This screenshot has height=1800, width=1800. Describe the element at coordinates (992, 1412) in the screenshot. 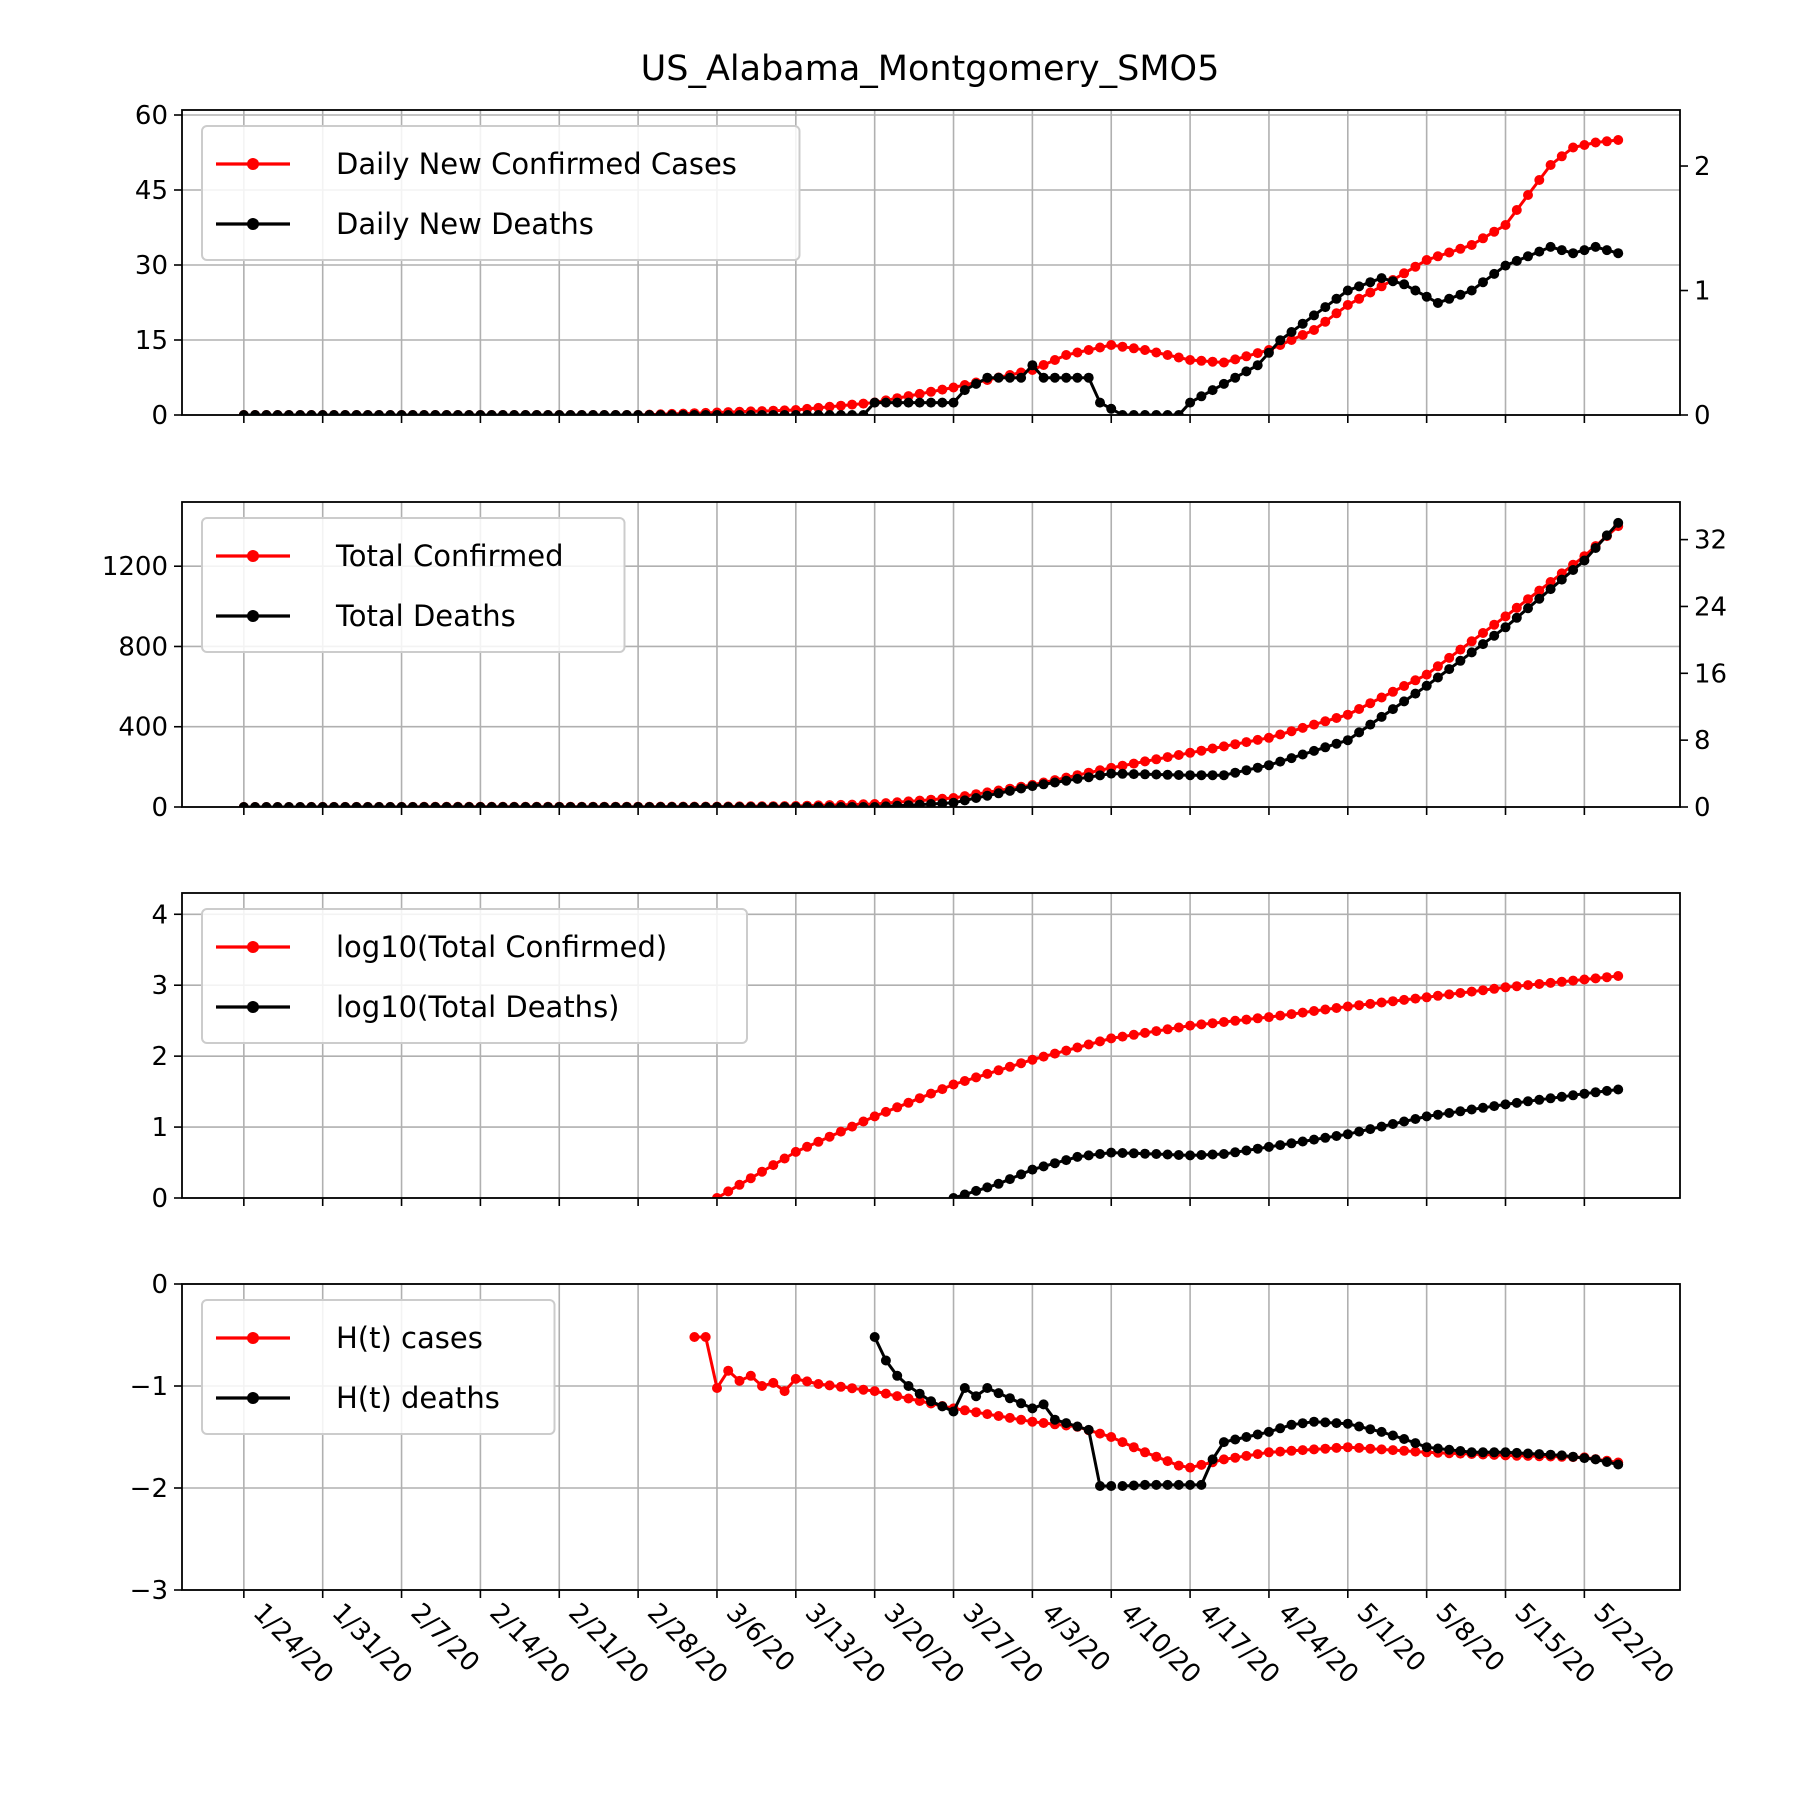

I see `series-line-h-t-deaths` at that location.